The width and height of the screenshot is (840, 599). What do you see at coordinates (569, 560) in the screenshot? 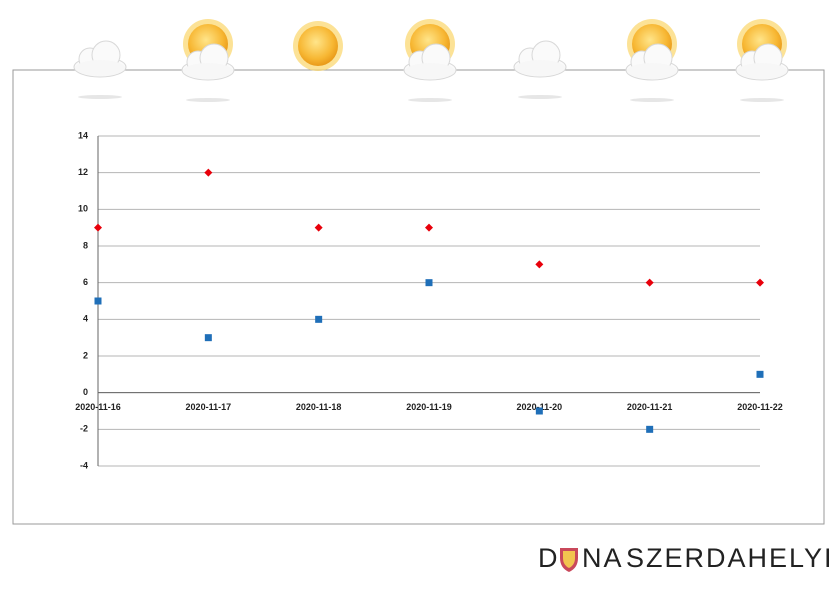
I see `logo-shield` at bounding box center [569, 560].